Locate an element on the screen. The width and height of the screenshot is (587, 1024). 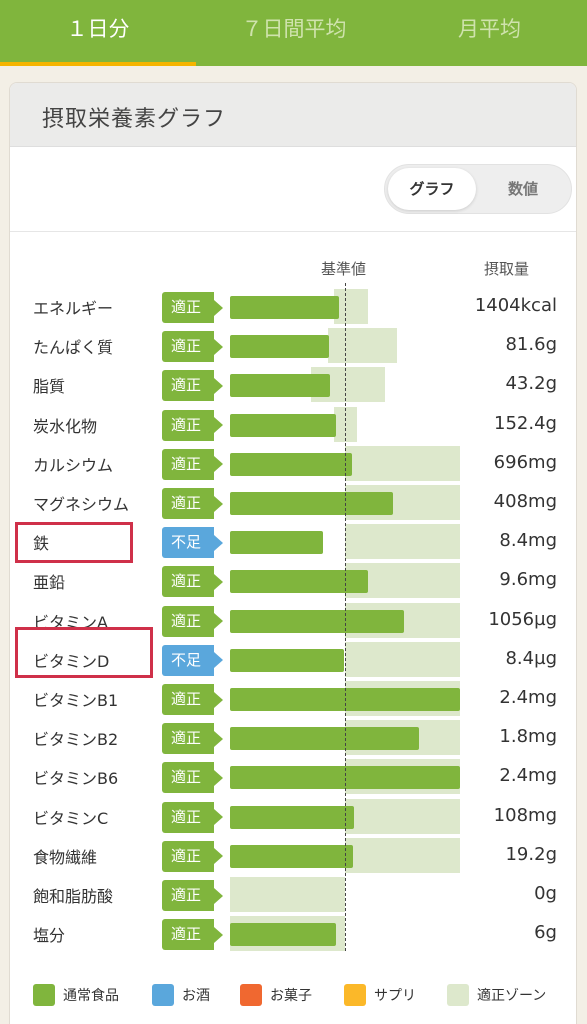
intake-value: 8.4mg is located at coordinates (528, 541).